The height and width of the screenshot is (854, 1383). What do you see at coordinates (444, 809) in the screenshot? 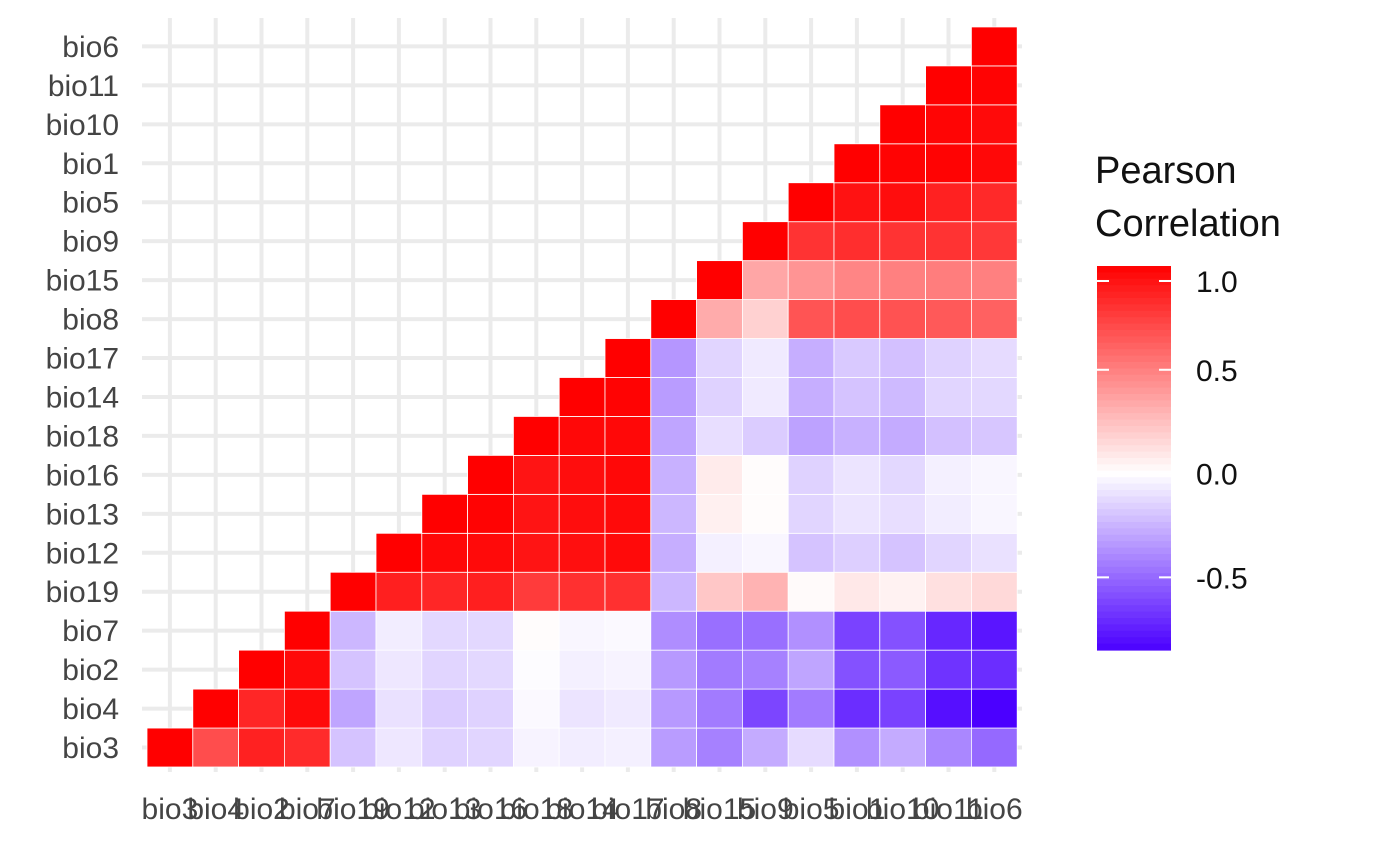
I see `x-tick-label: bio13` at bounding box center [444, 809].